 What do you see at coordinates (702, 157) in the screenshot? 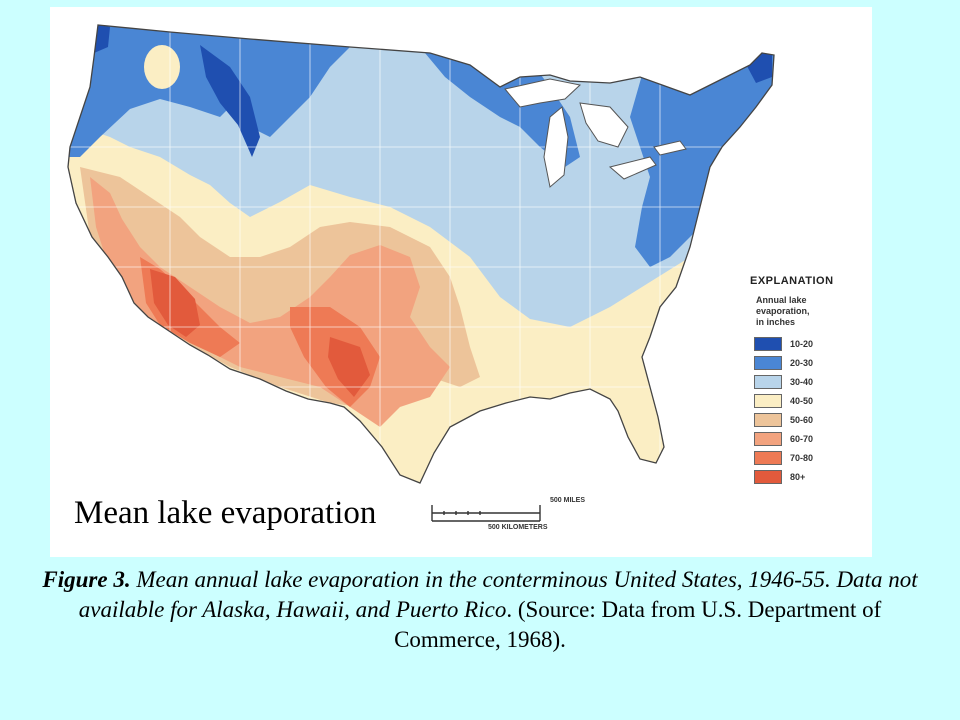
I see `band-20-30-northeast` at bounding box center [702, 157].